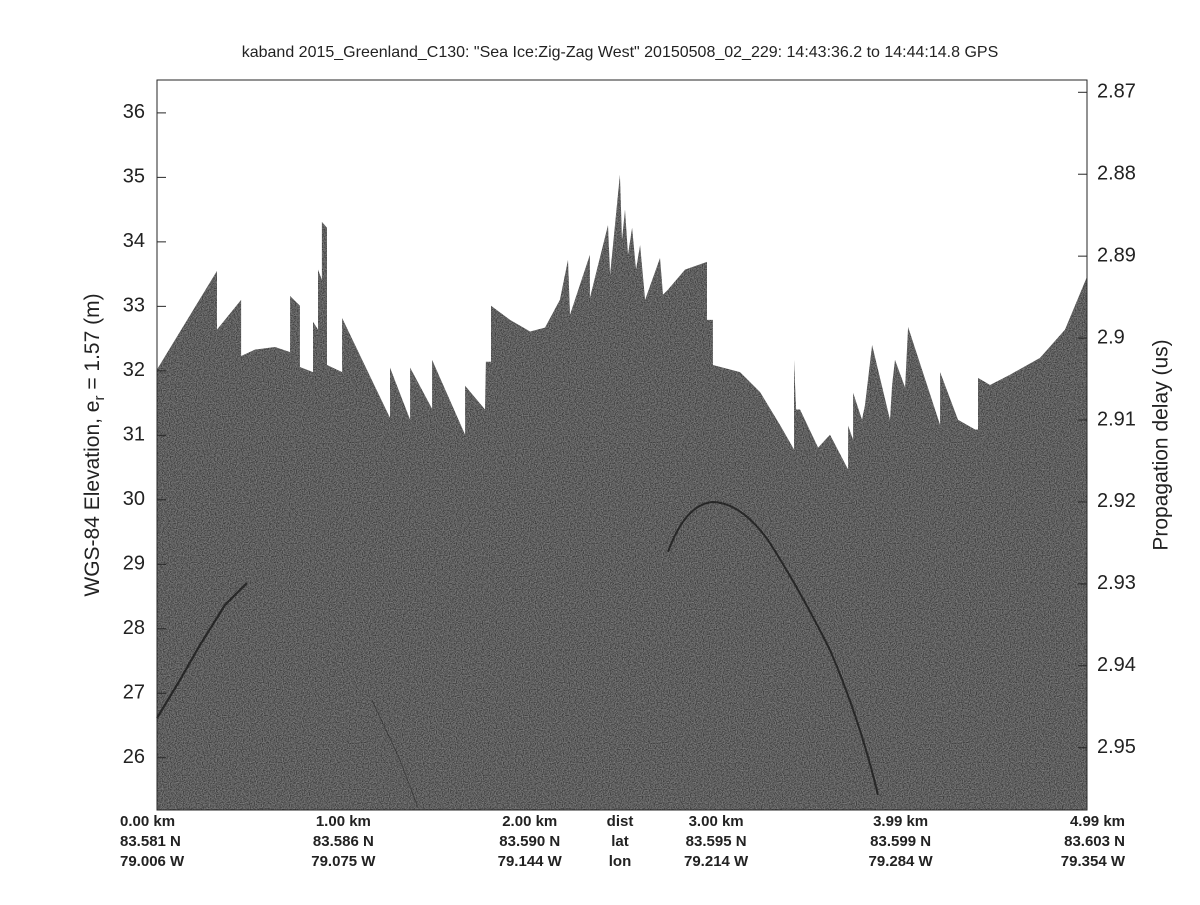 Image resolution: width=1200 pixels, height=905 pixels. Describe the element at coordinates (1116, 92) in the screenshot. I see `y2-tick-label: 2.87` at that location.